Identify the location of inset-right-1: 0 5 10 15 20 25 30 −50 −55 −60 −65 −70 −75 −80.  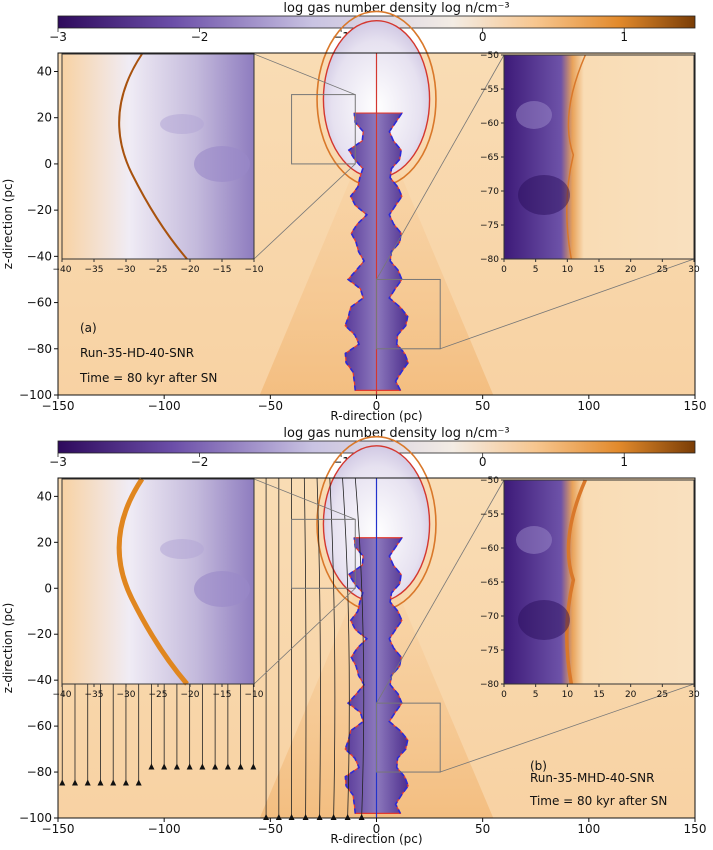
(590, 163).